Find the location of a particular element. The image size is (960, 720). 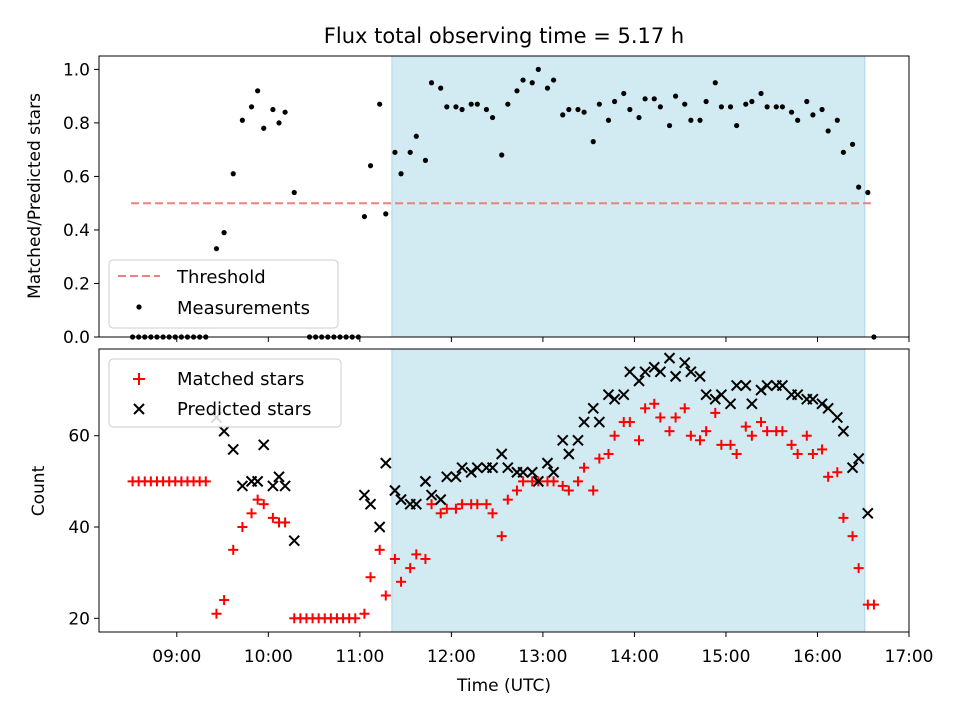

y-axis-label-count: Count is located at coordinates (39, 490).